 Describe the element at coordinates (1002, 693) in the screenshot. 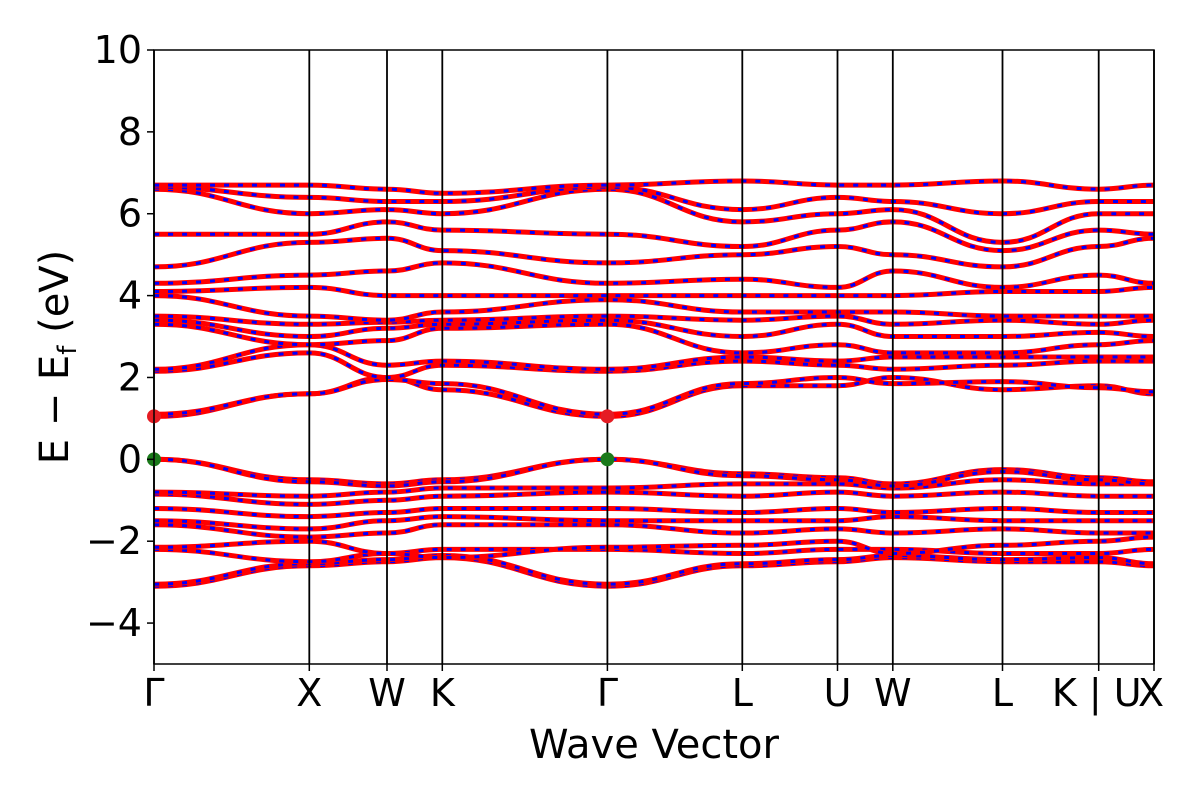

I see `x-tick-label-8: L` at that location.